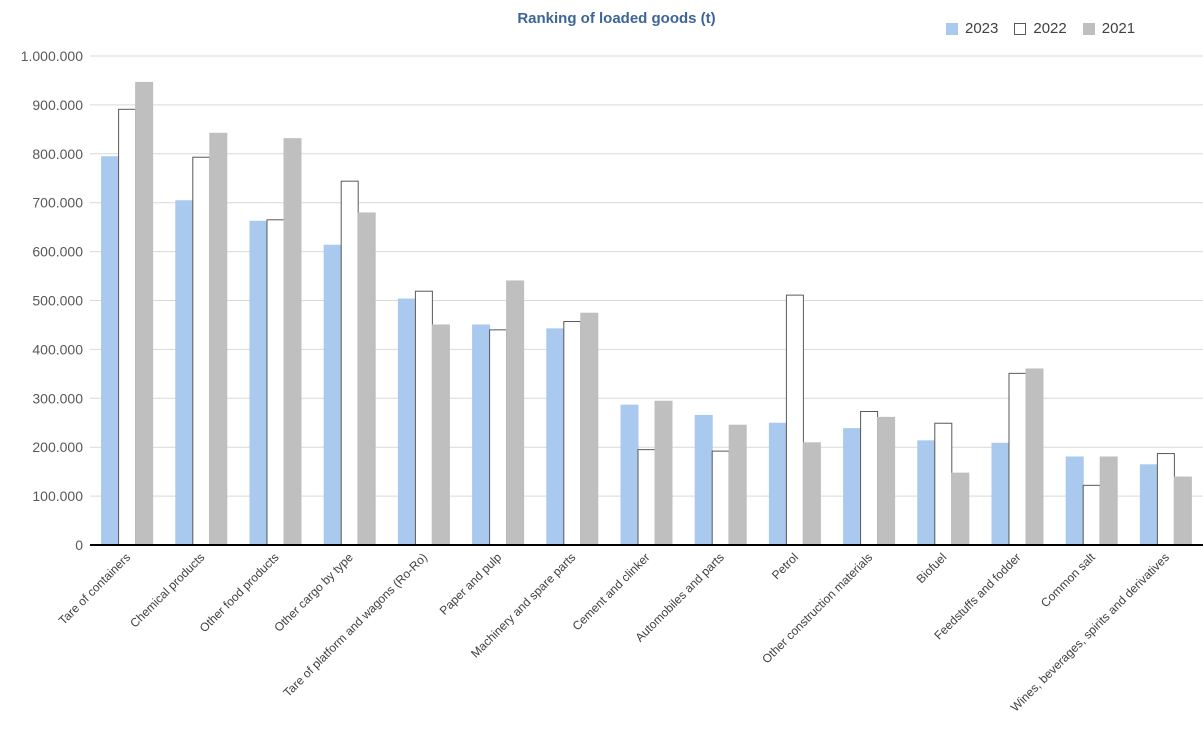 This screenshot has width=1203, height=749. I want to click on y-tick-label: 800.000, so click(57, 154).